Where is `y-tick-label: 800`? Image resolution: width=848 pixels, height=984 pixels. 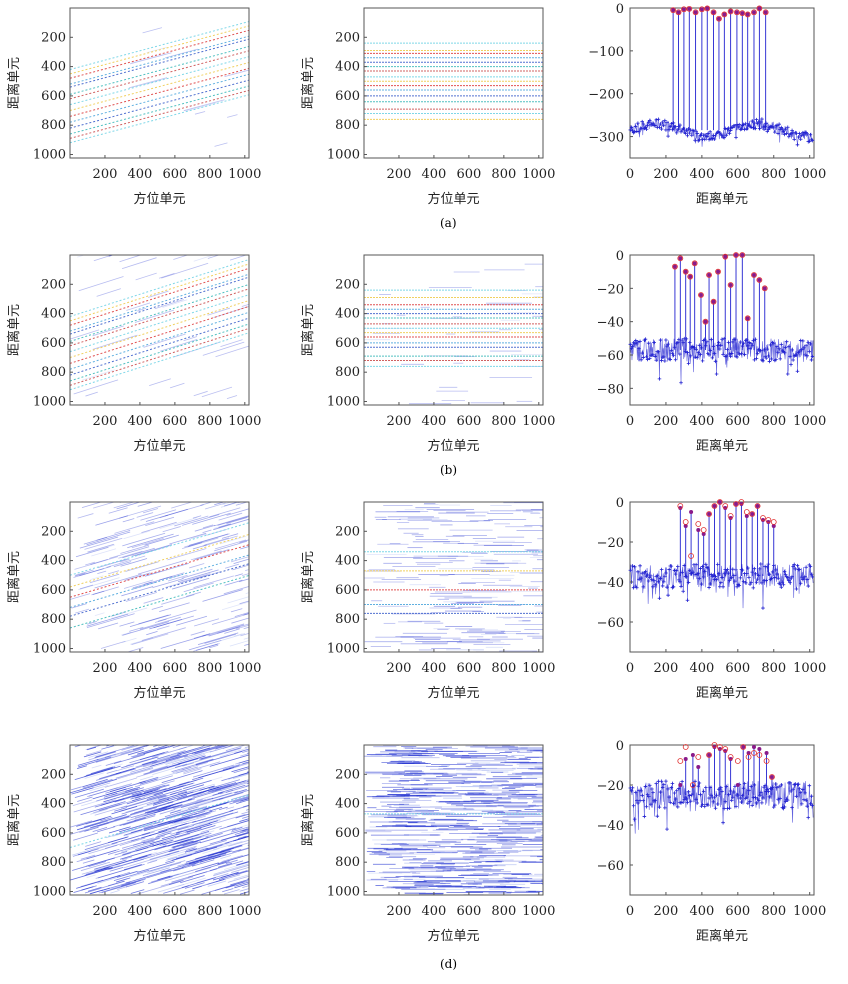
y-tick-label: 800 is located at coordinates (53, 125).